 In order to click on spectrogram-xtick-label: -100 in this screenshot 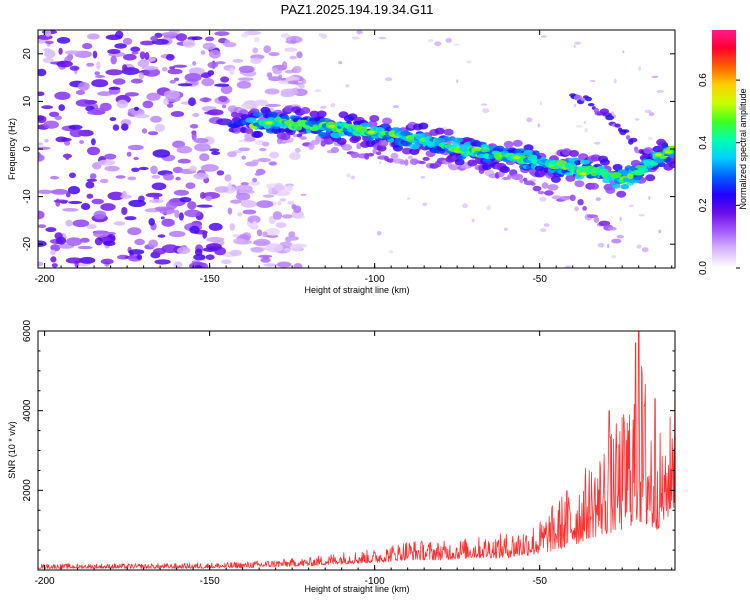, I will do `click(375, 279)`.